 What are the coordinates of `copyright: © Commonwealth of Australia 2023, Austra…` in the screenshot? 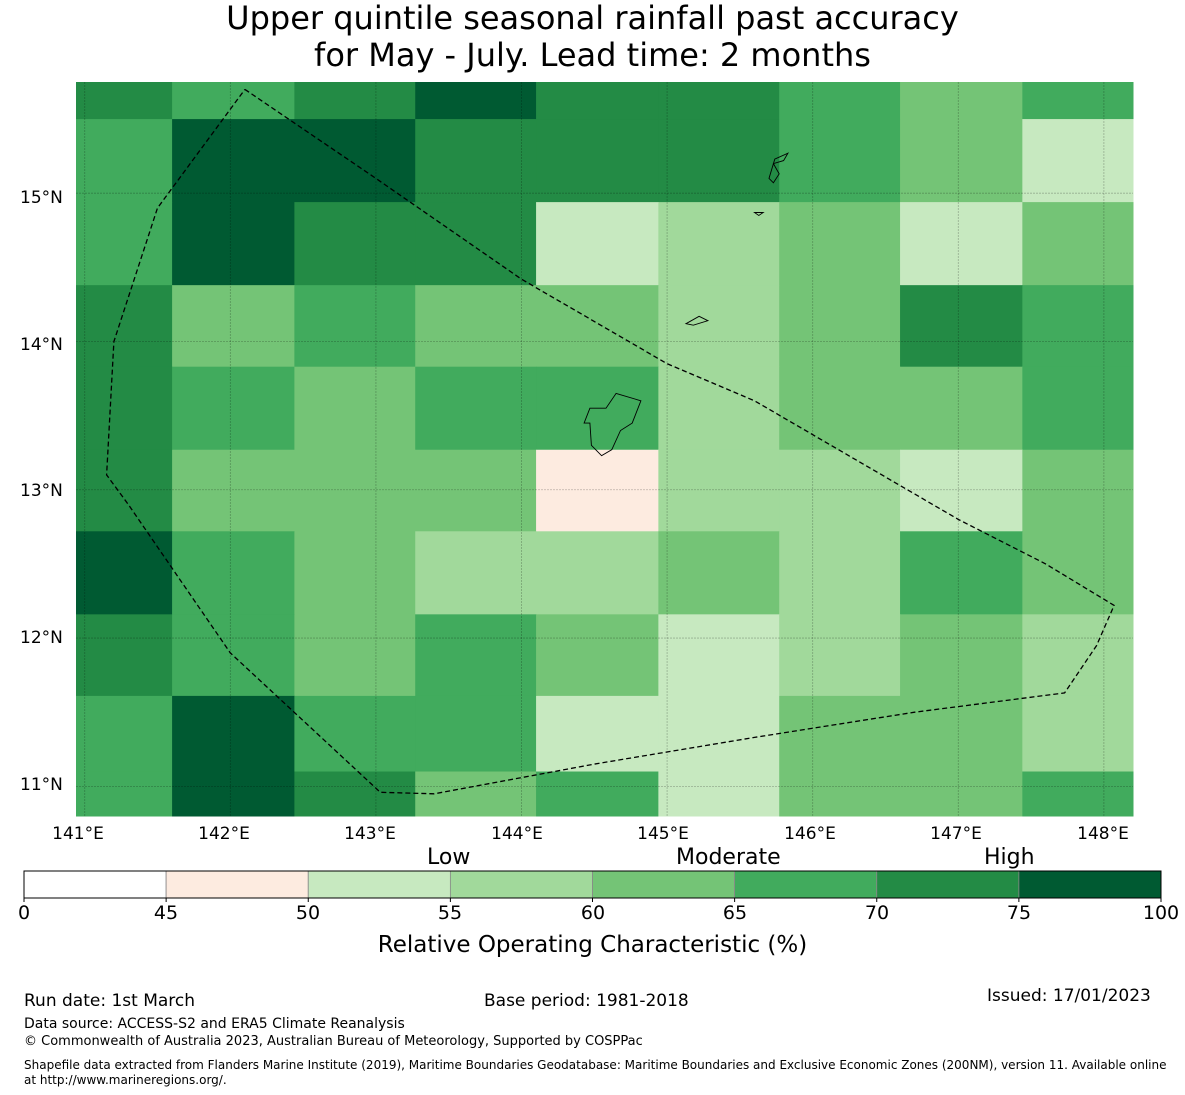 It's located at (333, 1041).